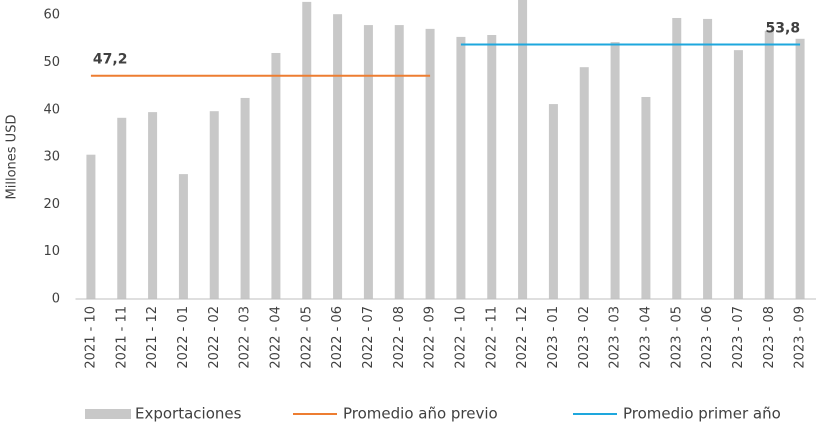 The width and height of the screenshot is (816, 430). What do you see at coordinates (615, 337) in the screenshot?
I see `x-tick-label: 2023 - 03` at bounding box center [615, 337].